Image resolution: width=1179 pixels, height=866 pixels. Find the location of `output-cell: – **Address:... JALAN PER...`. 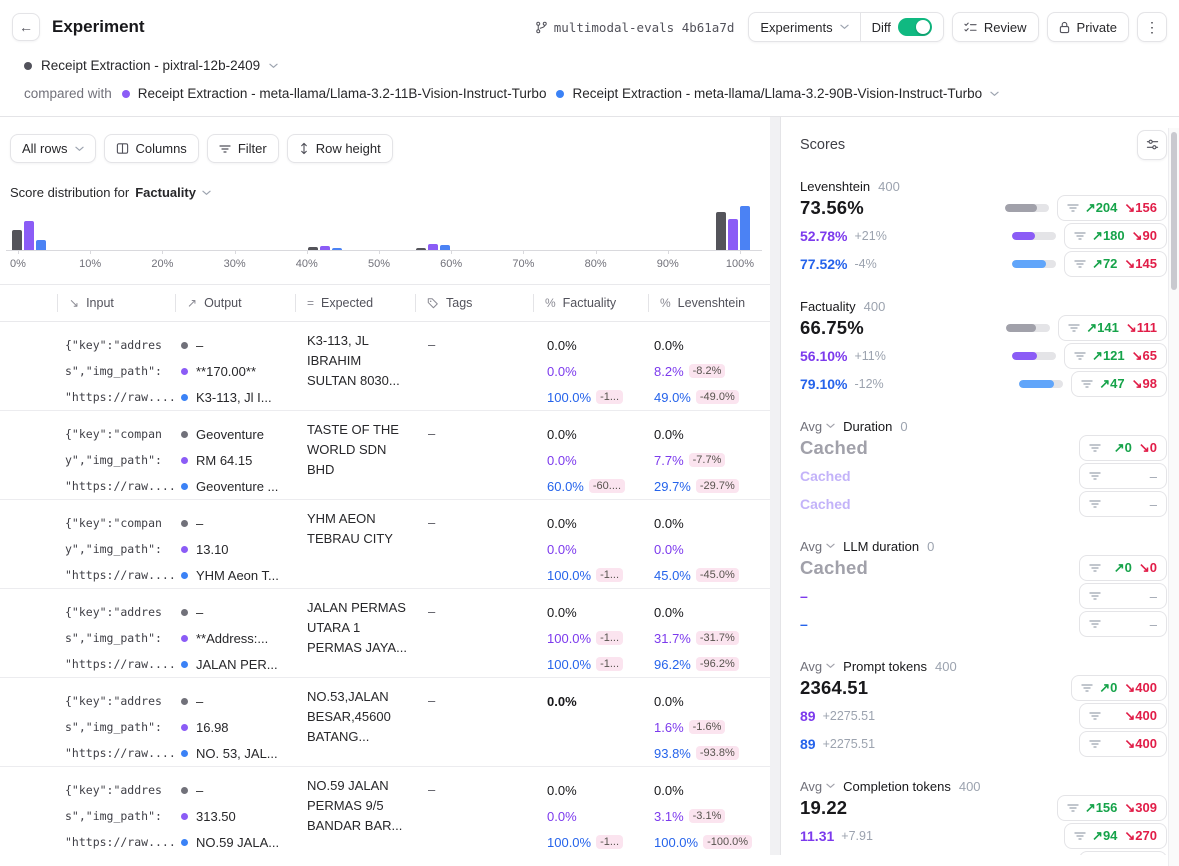

output-cell: – **Address:... JALAN PER... is located at coordinates (235, 633).